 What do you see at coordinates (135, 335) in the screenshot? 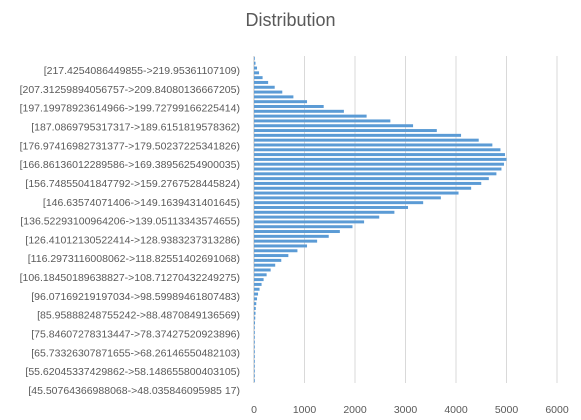
I see `category-label: [75.84607278313447->78.37427520923896)` at bounding box center [135, 335].